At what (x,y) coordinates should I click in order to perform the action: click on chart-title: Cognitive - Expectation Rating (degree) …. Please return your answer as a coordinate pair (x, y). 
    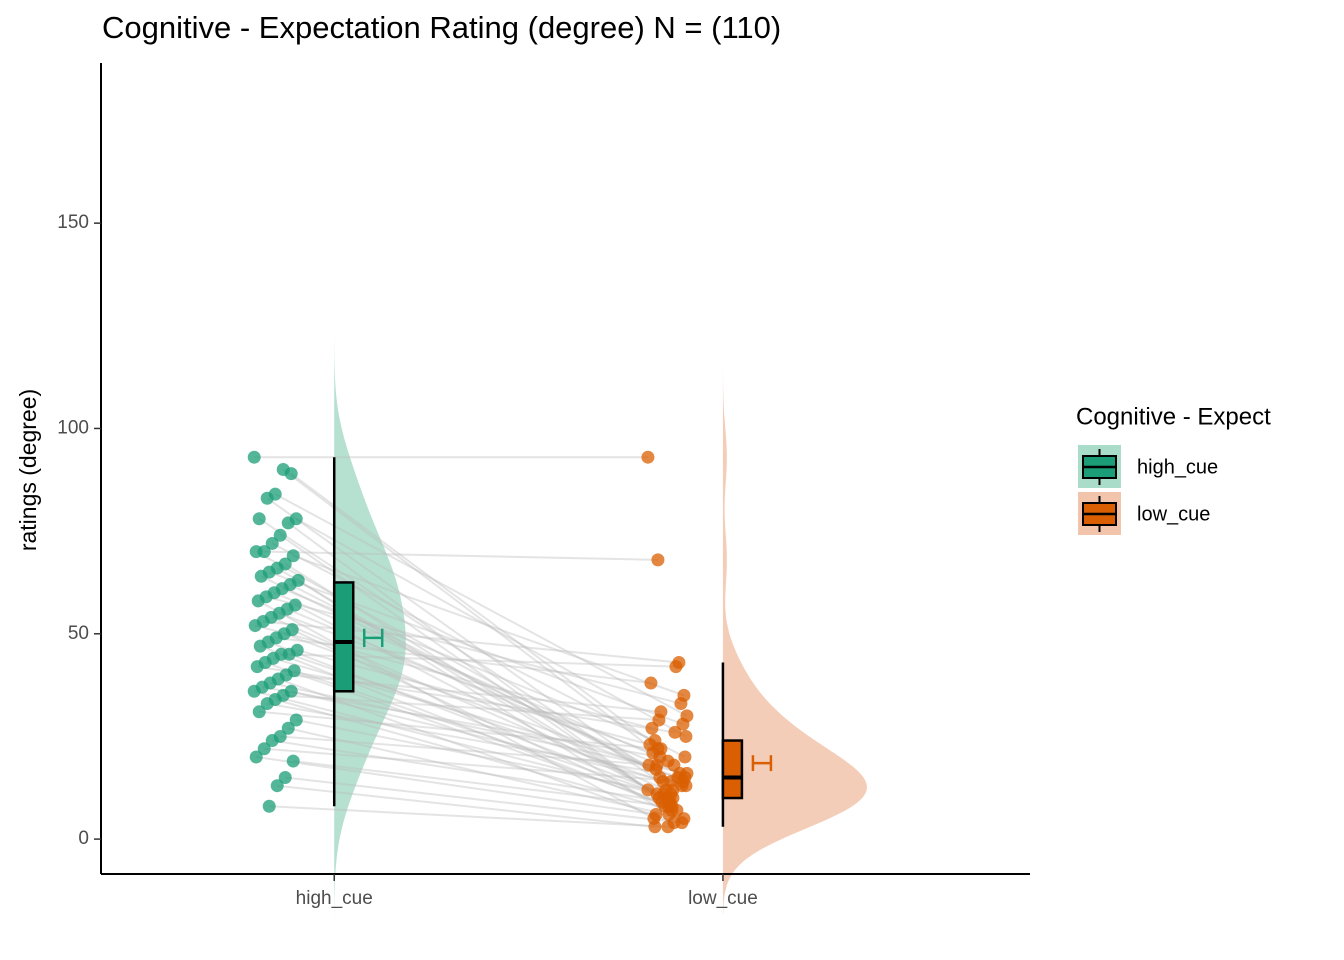
    Looking at the image, I should click on (441, 27).